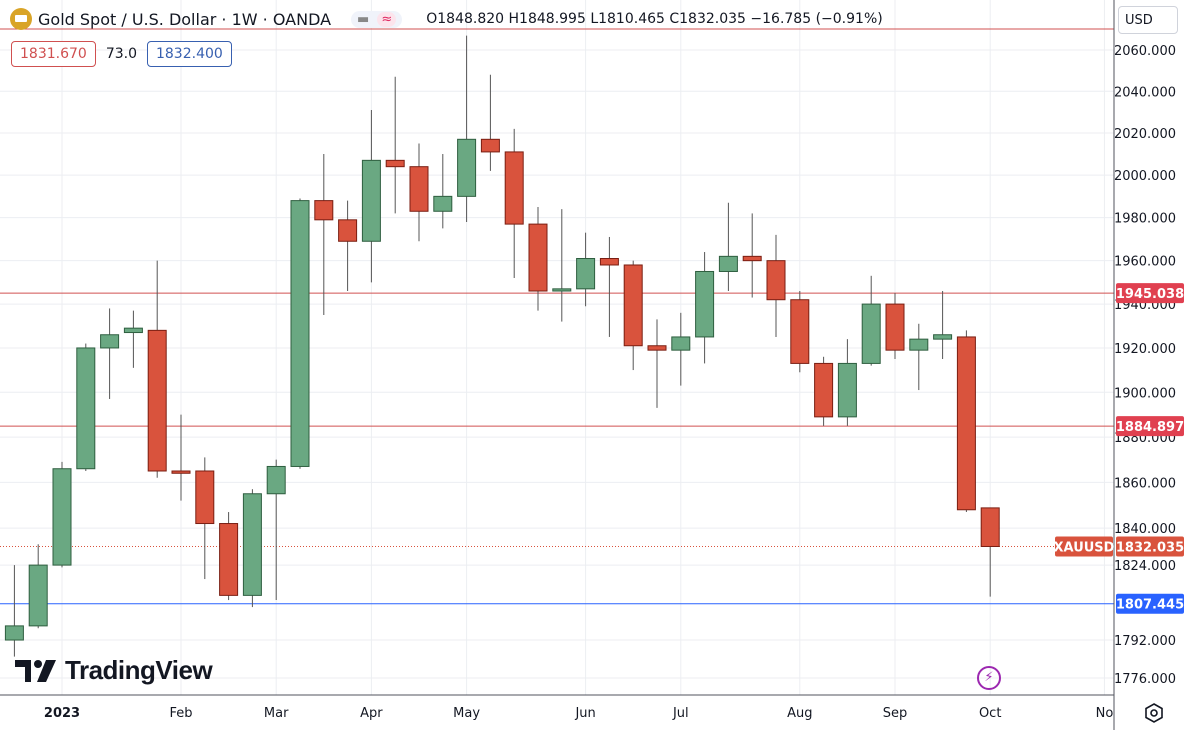 Image resolution: width=1185 pixels, height=730 pixels. Describe the element at coordinates (185, 19) in the screenshot. I see `symbol-title: Gold Spot / U.S. Dollar · 1W · OANDA` at that location.